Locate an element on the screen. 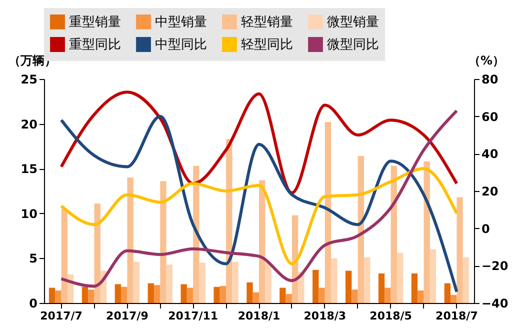 Image resolution: width=522 pixels, height=329 pixels. y2-tick-label: 40 is located at coordinates (490, 154).